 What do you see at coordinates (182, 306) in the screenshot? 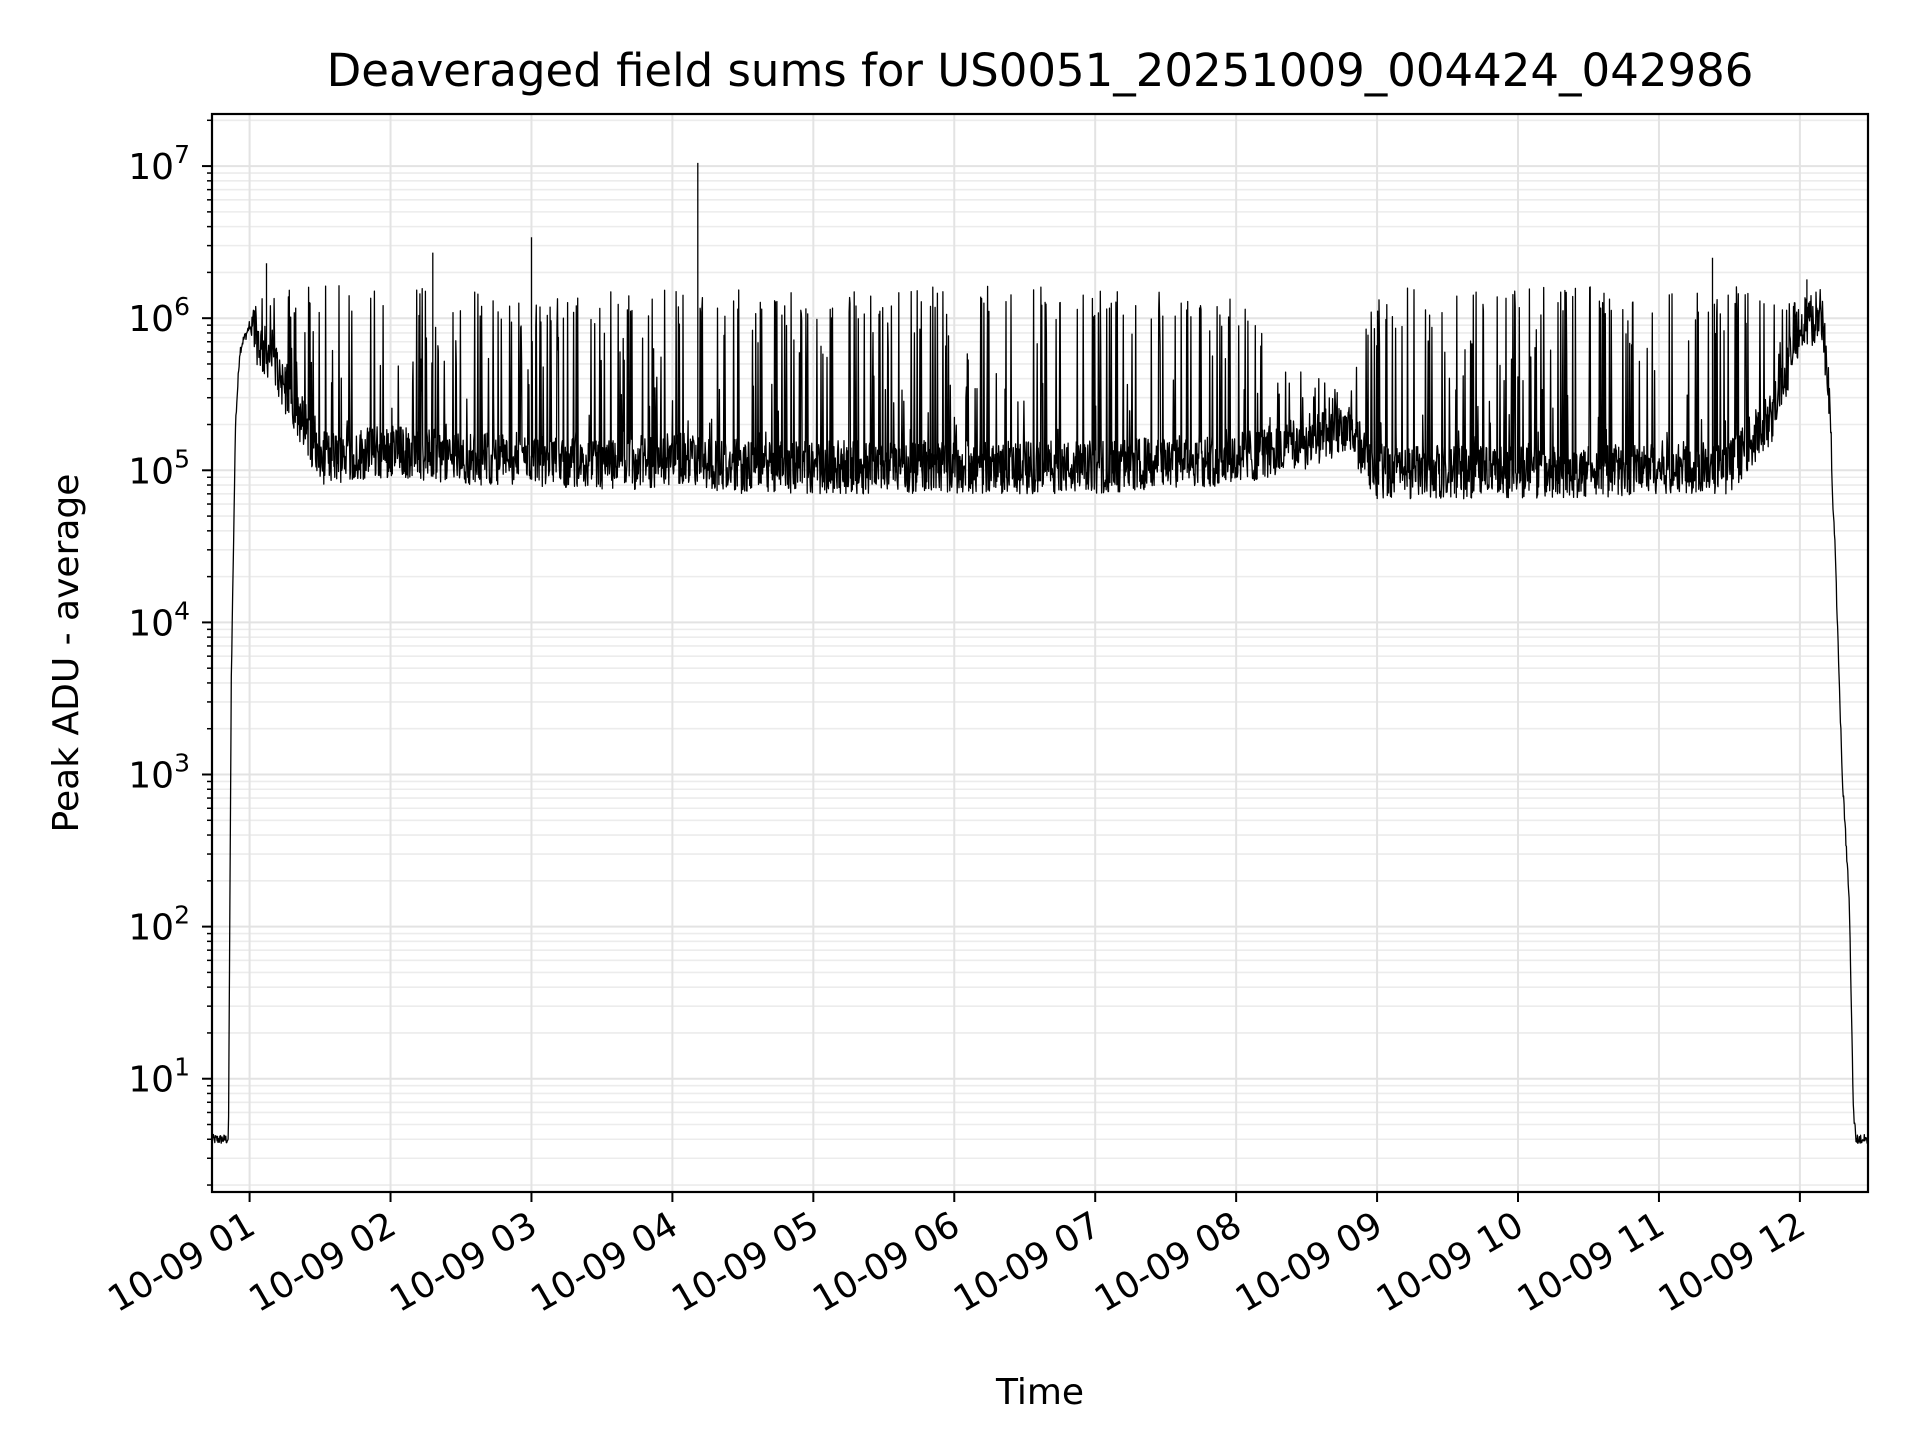
I see `y-tick-exponent: 6` at bounding box center [182, 306].